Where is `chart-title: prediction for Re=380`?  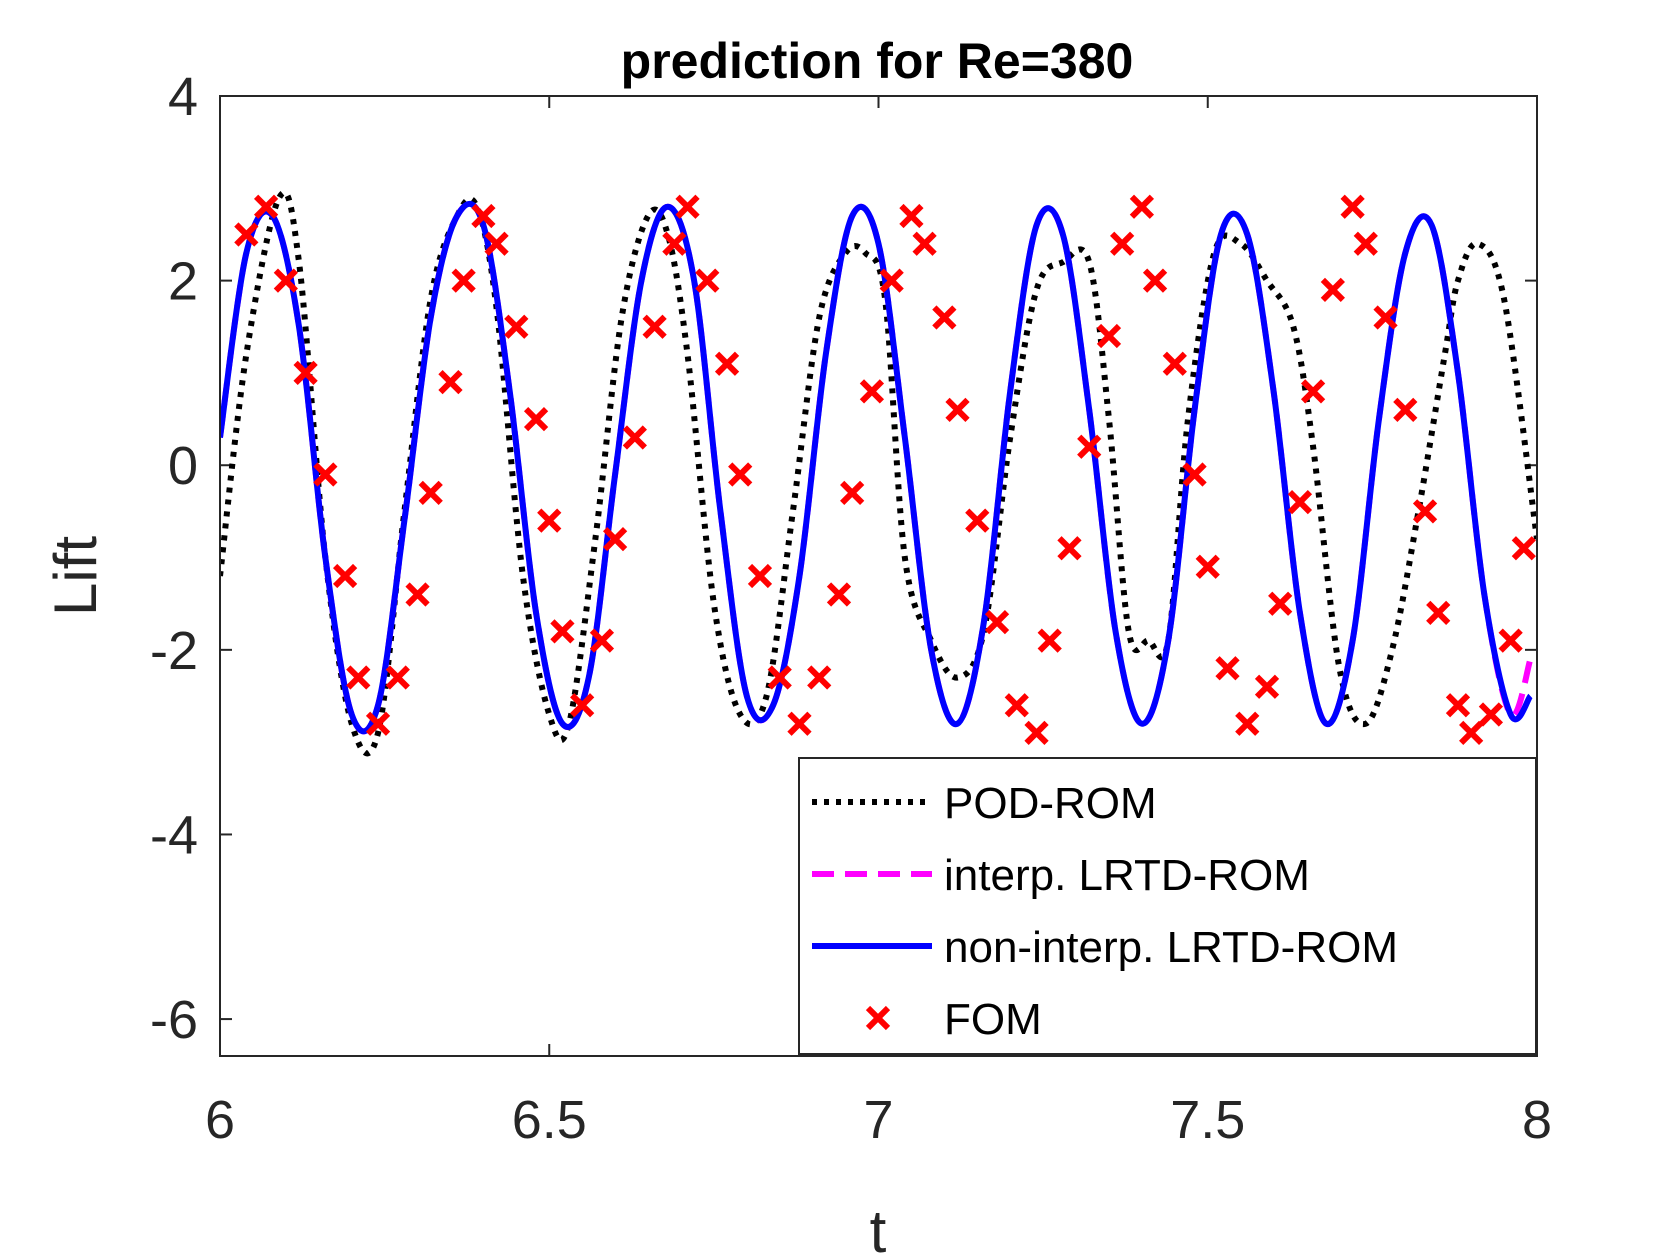
chart-title: prediction for Re=380 is located at coordinates (877, 61).